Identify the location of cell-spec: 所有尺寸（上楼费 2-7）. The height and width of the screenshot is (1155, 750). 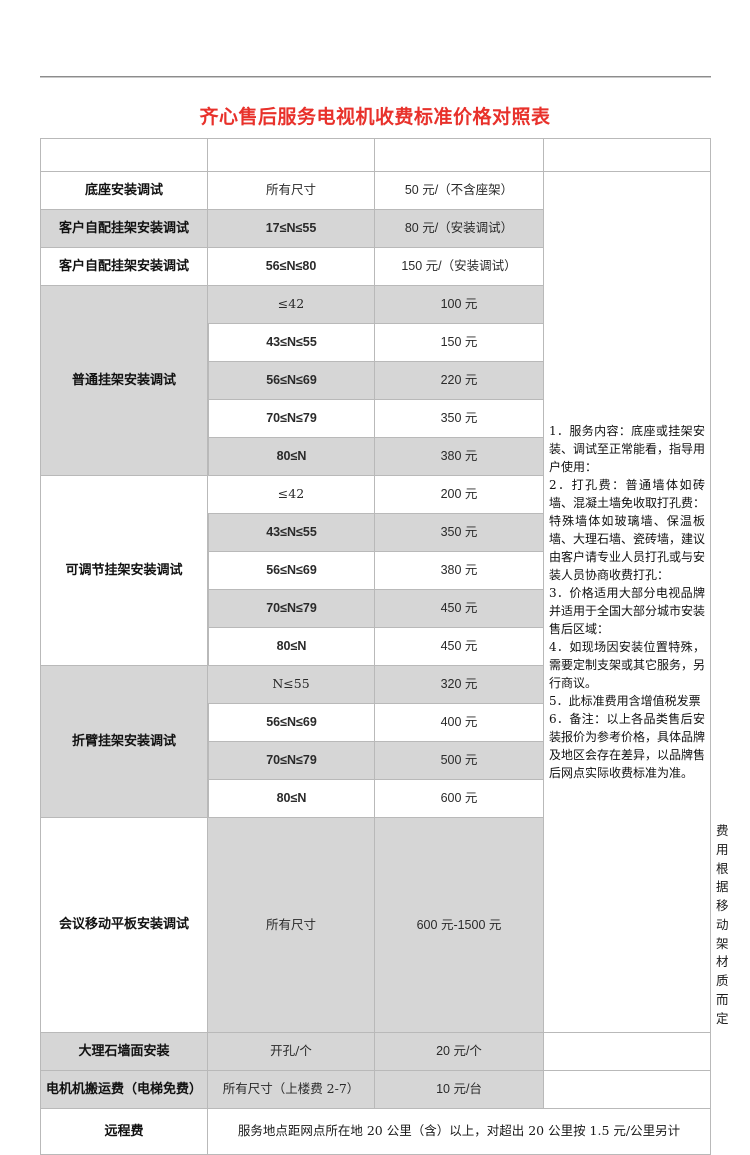
(291, 1090).